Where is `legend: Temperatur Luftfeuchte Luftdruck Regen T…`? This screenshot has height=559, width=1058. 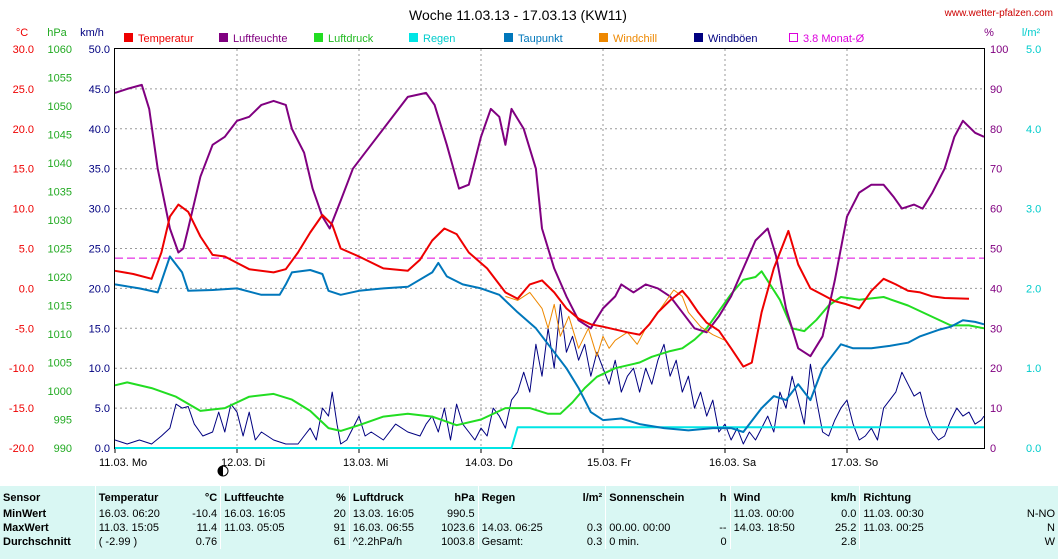 legend: Temperatur Luftfeuchte Luftdruck Regen T… is located at coordinates (494, 39).